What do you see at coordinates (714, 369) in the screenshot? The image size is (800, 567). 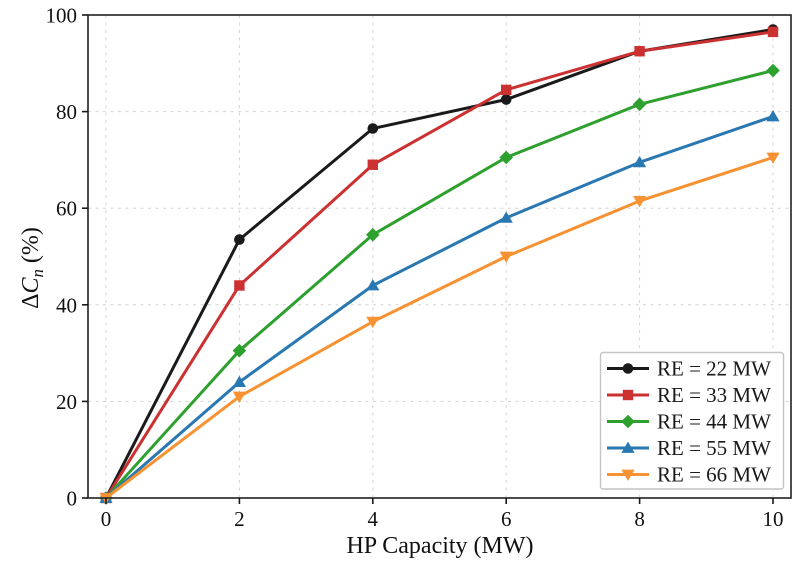 I see `legend-label-0: RE = 22 MW` at bounding box center [714, 369].